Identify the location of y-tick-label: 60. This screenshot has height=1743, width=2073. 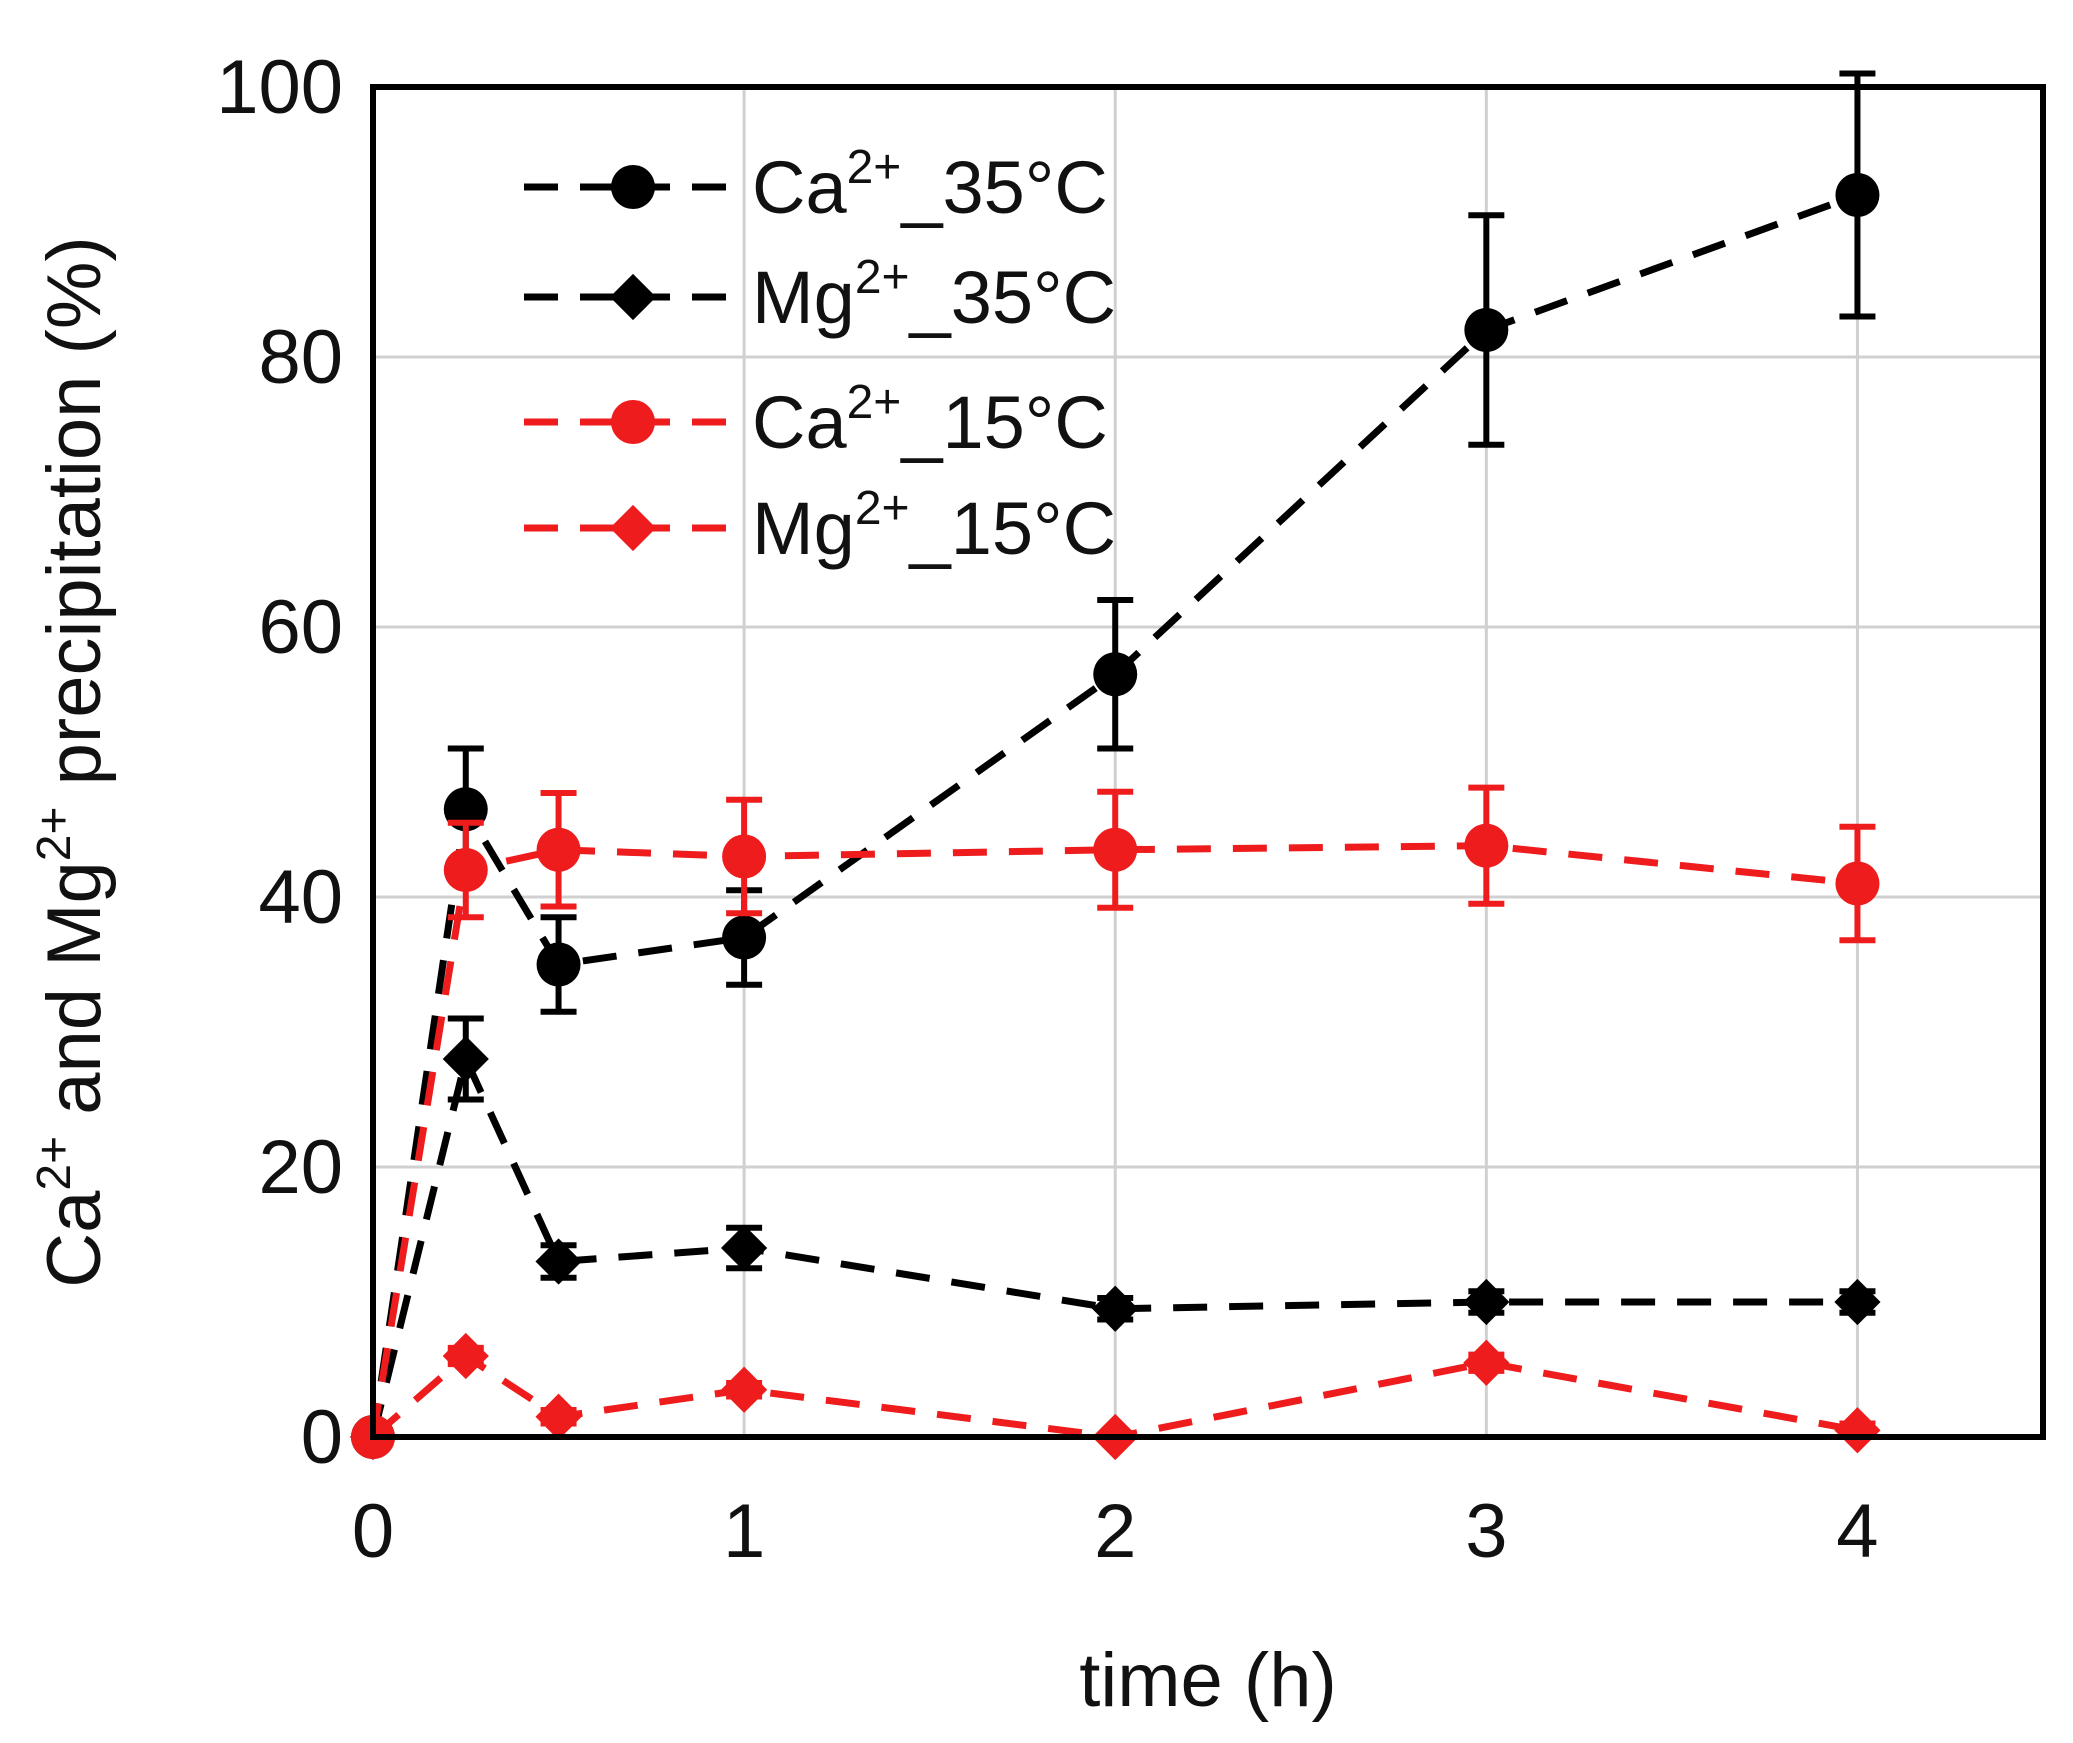
(300, 627).